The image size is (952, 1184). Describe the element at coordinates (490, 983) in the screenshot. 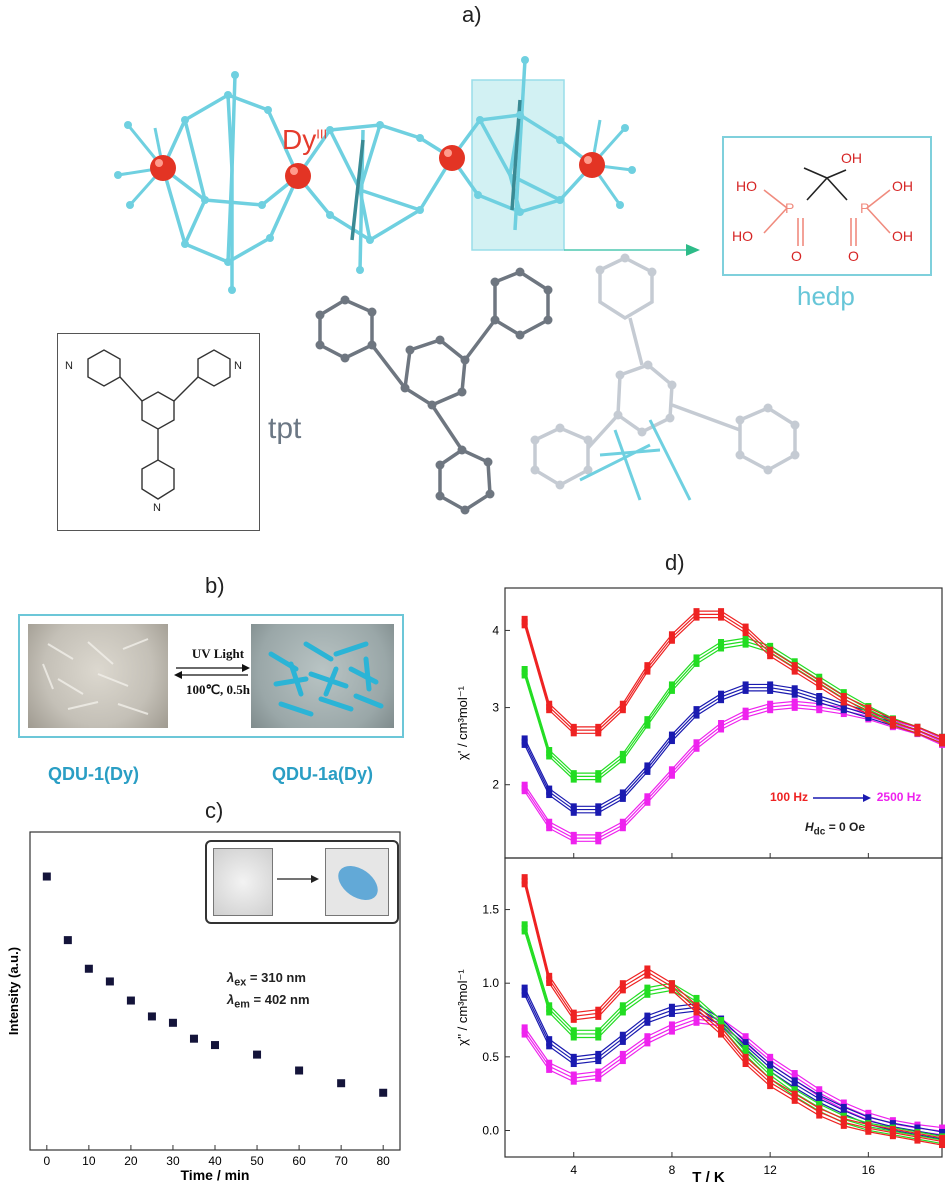

I see `y-tick-label: 1.0` at that location.